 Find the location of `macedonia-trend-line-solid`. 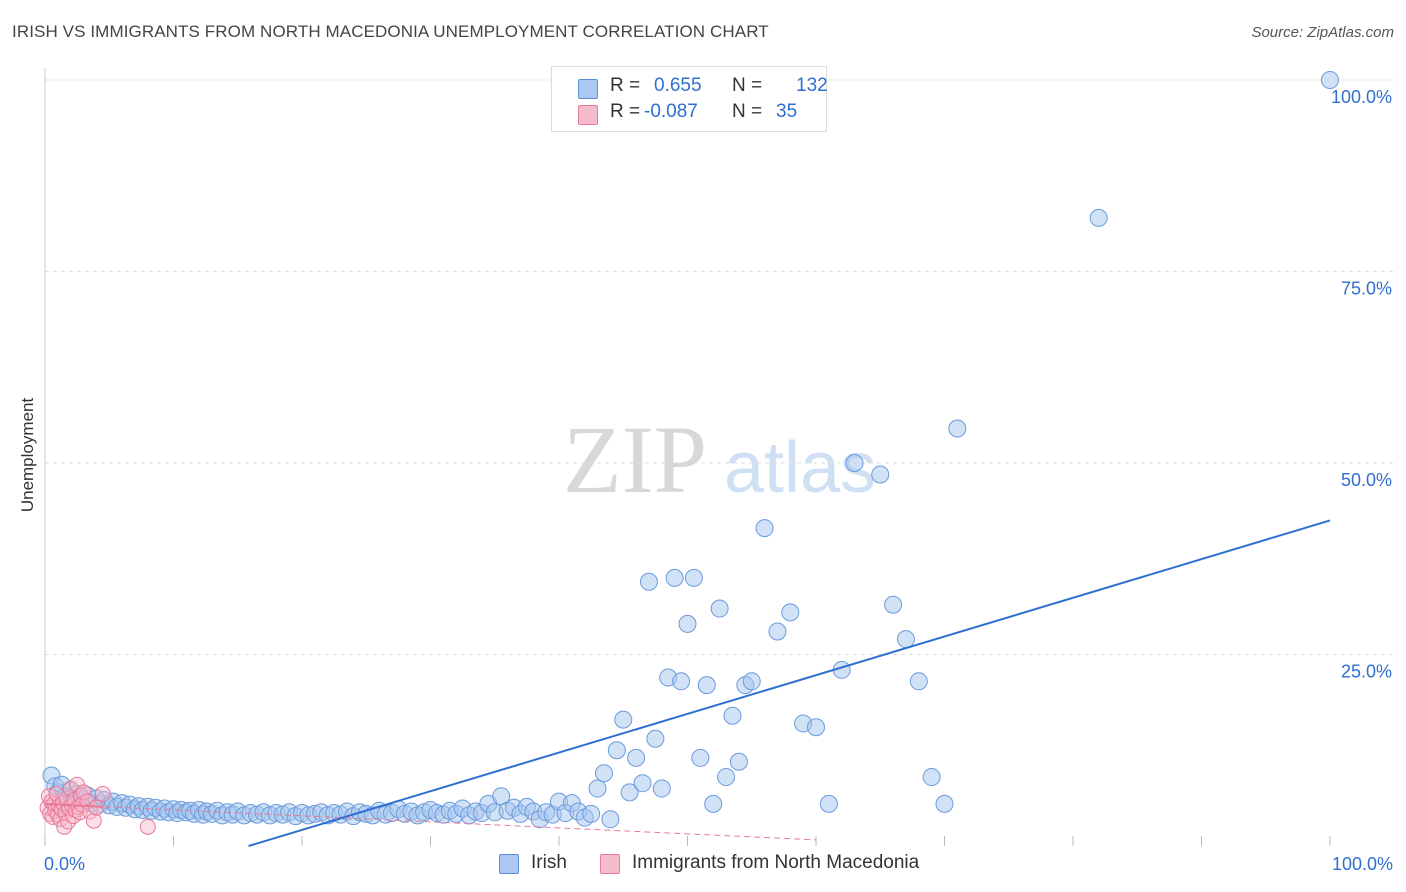

macedonia-trend-line-solid is located at coordinates (73, 805).